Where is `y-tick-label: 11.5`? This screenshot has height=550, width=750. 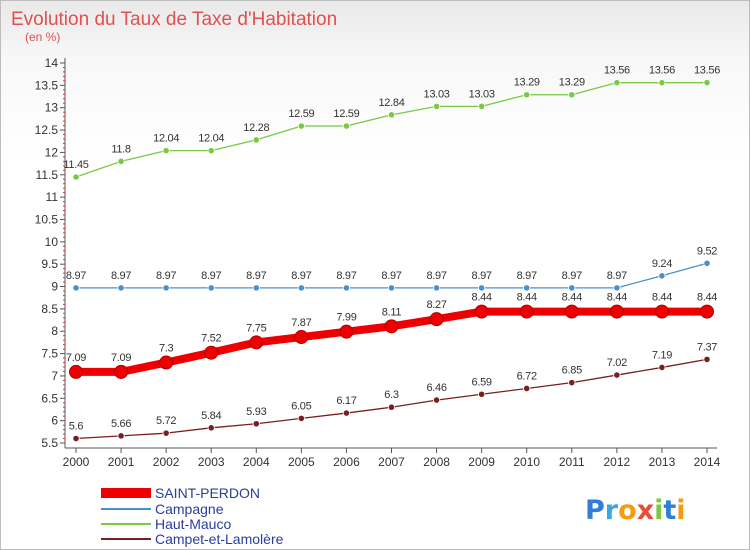
y-tick-label: 11.5 is located at coordinates (47, 175).